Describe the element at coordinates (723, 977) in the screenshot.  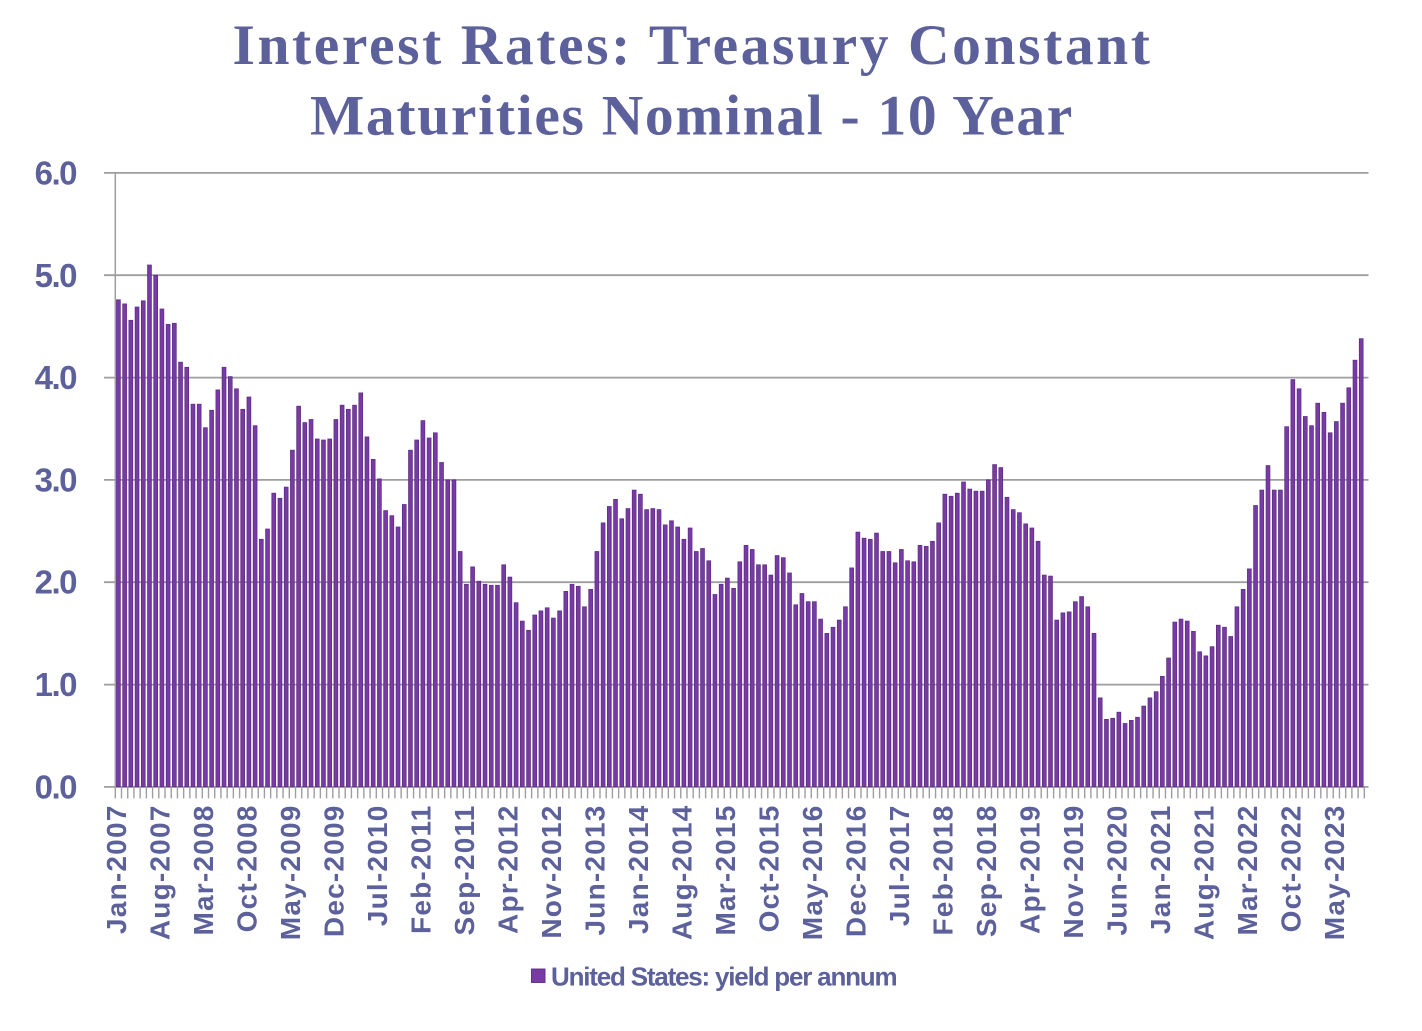
I see `svg-text: United States: yield per annum` at that location.